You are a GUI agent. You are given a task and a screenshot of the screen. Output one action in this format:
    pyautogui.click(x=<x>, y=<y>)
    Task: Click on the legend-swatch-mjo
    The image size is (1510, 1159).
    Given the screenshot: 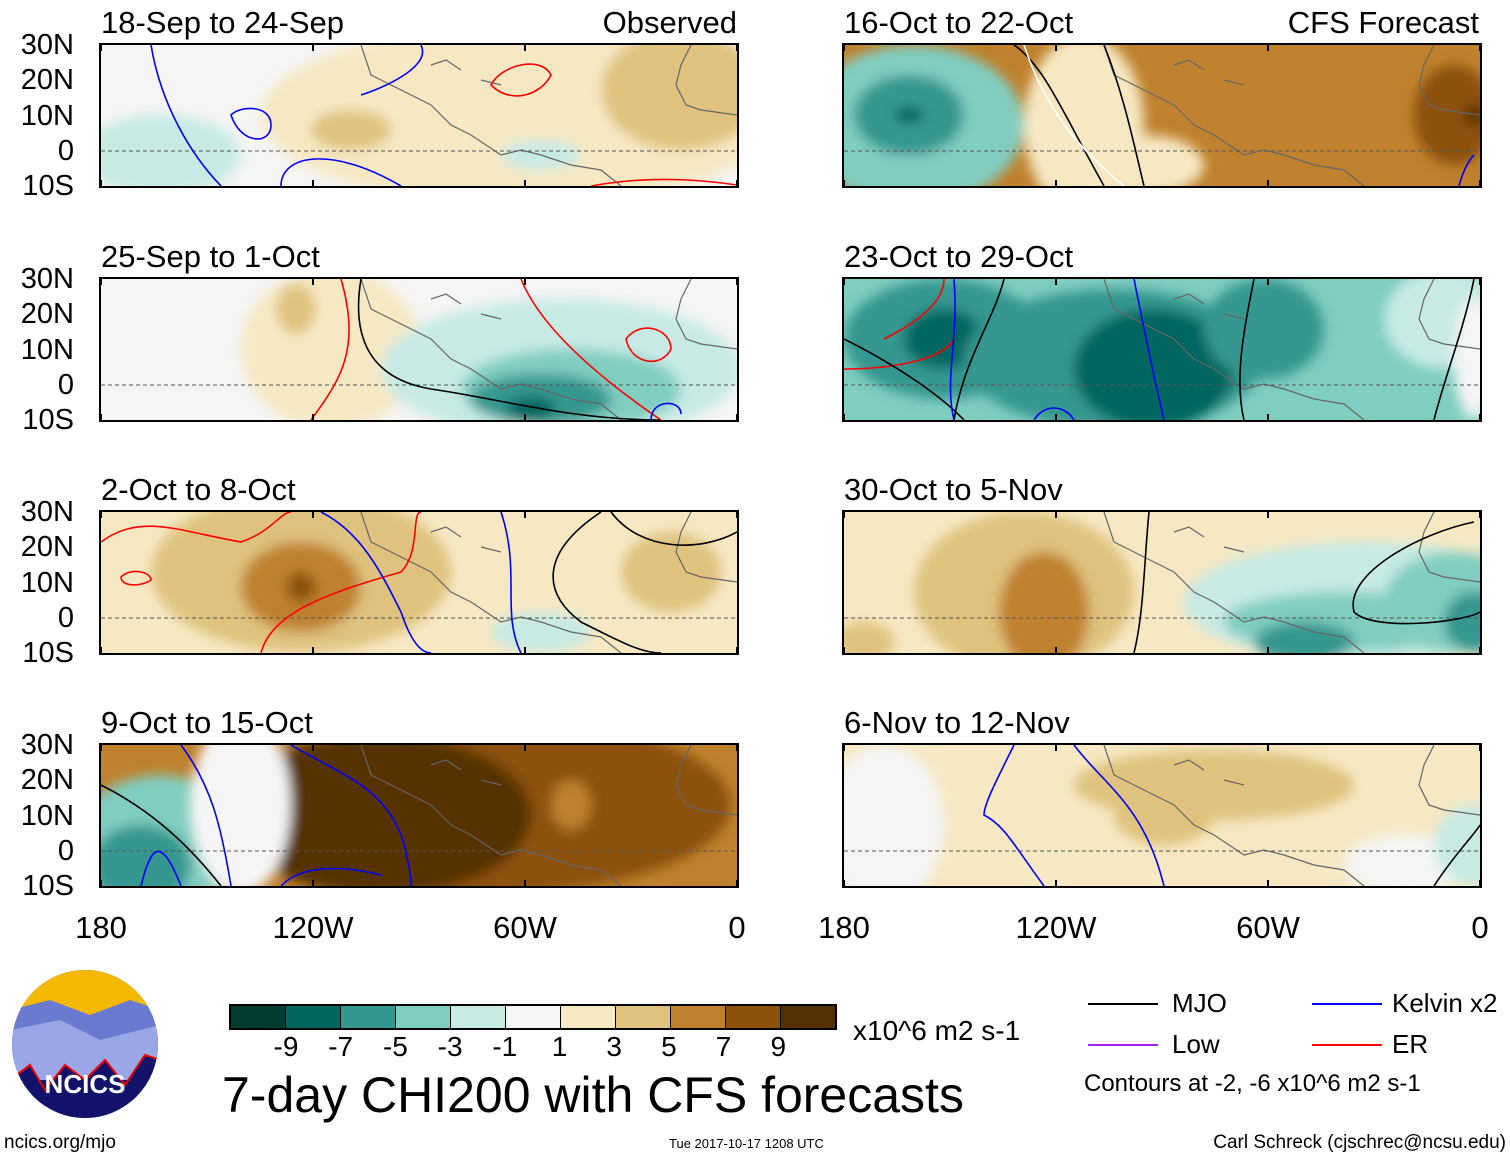 What is the action you would take?
    pyautogui.click(x=1123, y=1004)
    